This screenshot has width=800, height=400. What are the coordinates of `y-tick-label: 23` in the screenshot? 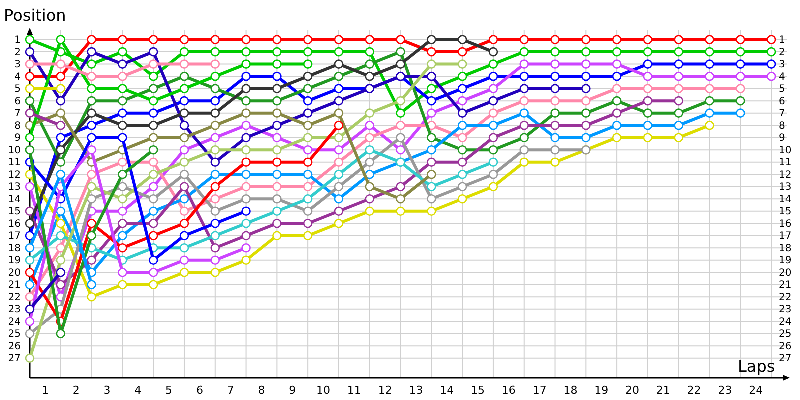 It's located at (14, 310).